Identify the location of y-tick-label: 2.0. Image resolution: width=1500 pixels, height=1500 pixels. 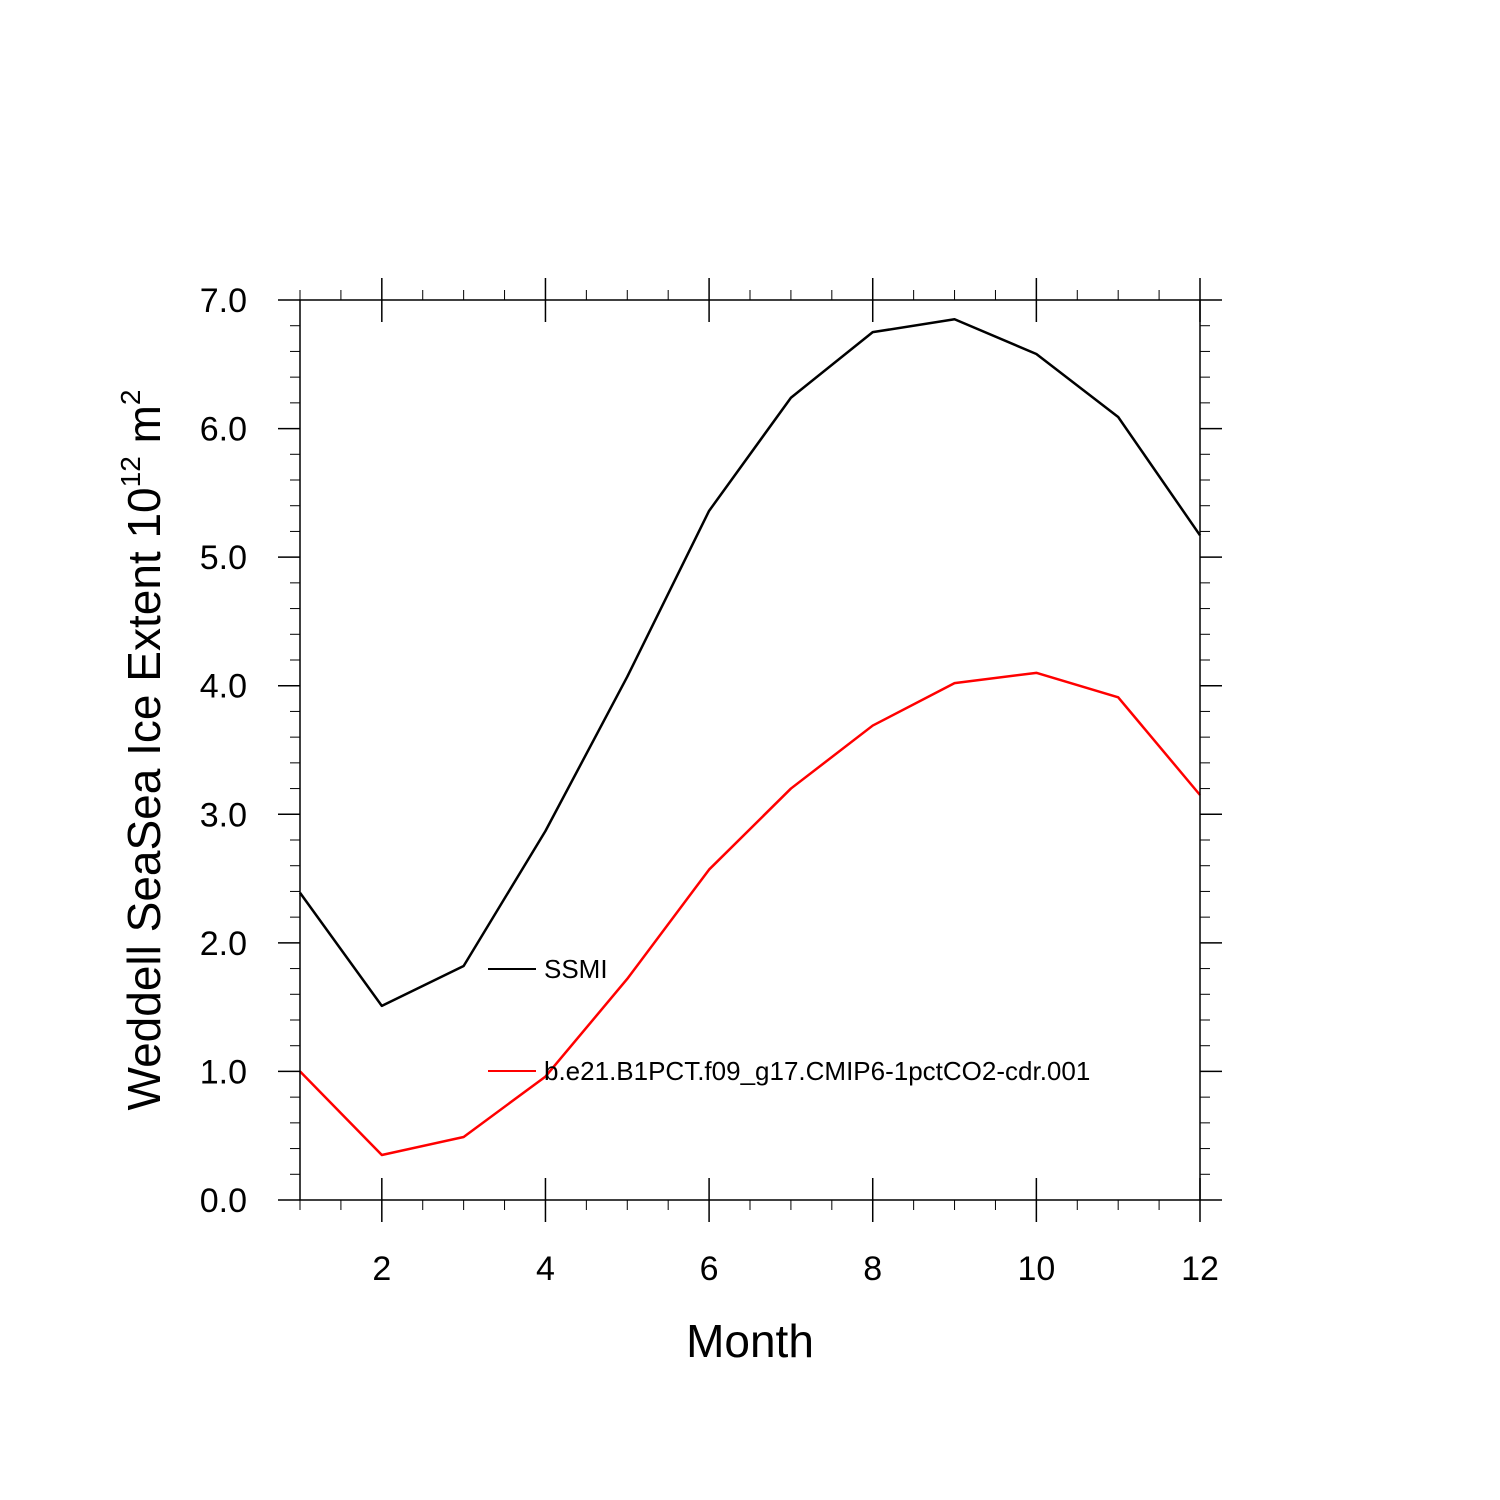
(223, 944).